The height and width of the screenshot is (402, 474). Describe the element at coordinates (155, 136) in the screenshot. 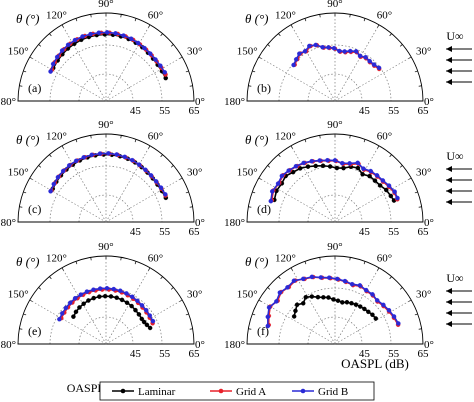

I see `angle-tick-label: 60°` at that location.